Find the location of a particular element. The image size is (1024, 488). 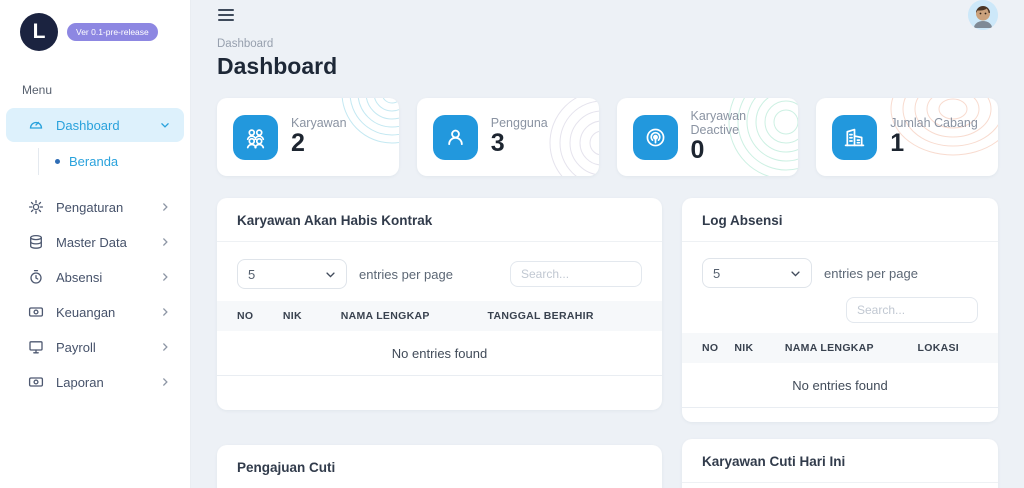

breadcrumb: Dashboard is located at coordinates (245, 44).